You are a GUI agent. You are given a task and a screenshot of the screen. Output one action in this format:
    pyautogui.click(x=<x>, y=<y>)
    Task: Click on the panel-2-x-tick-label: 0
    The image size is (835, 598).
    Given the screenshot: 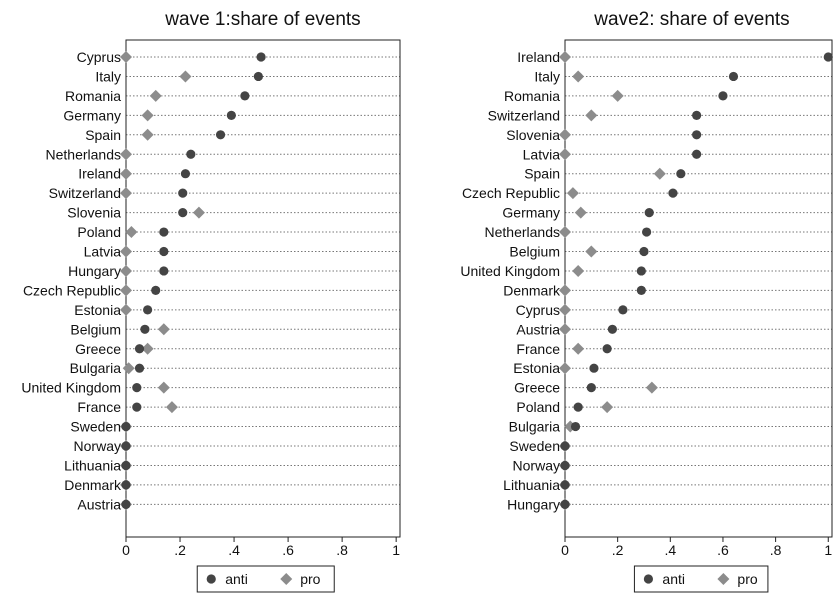 What is the action you would take?
    pyautogui.click(x=565, y=550)
    